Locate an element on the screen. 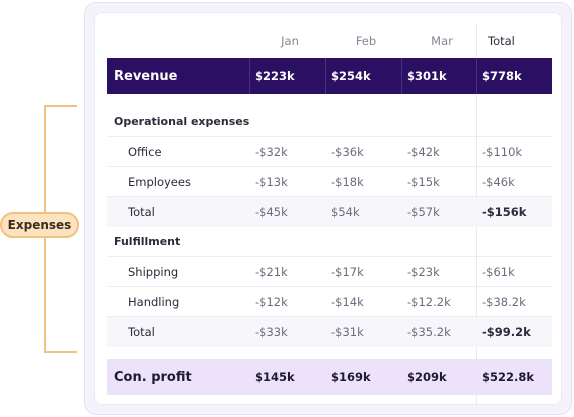 This screenshot has height=417, width=574. section-title: Fulfillment is located at coordinates (147, 241).